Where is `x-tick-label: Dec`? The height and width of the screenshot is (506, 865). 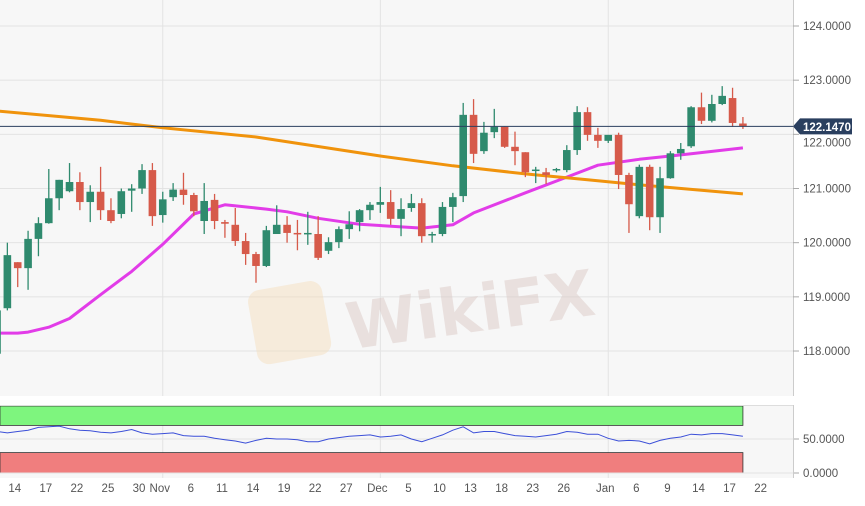 x-tick-label: Dec is located at coordinates (377, 489).